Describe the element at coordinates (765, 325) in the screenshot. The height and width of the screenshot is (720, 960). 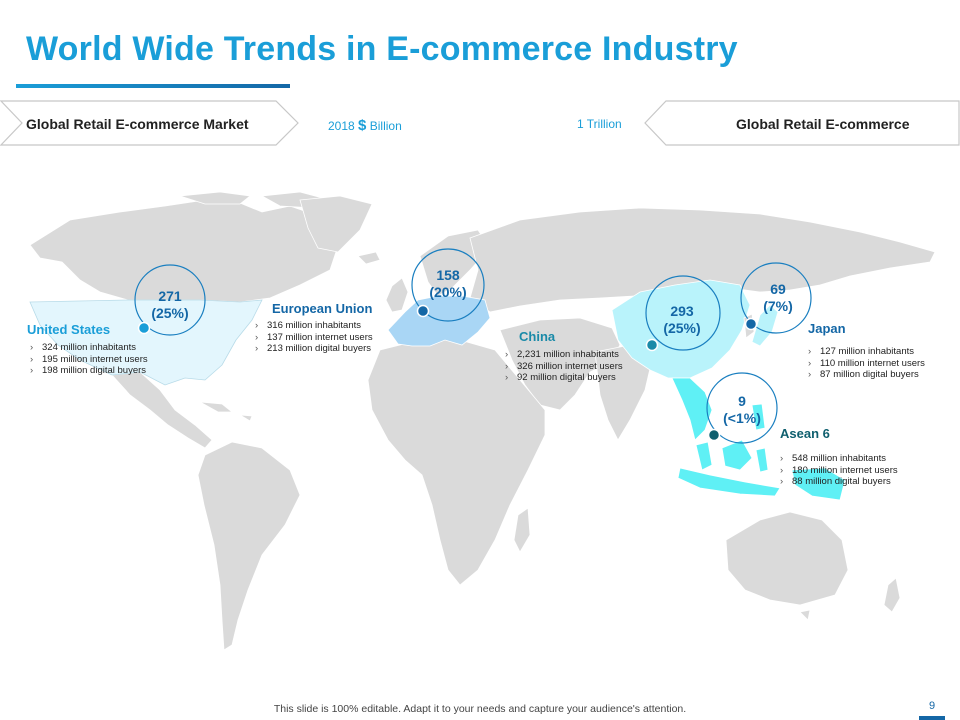
I see `region-japan-fill` at that location.